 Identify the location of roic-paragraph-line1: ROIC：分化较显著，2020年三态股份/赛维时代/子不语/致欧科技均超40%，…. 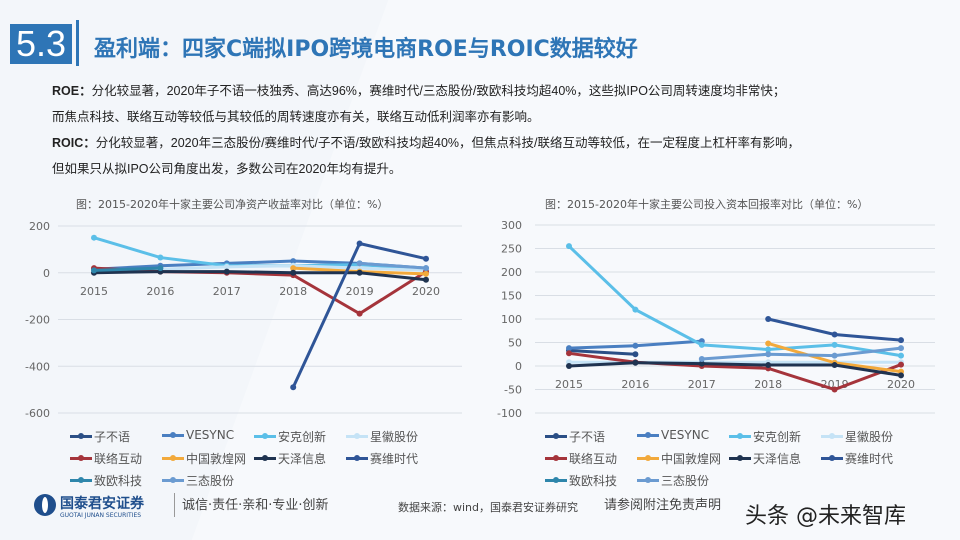
(426, 143).